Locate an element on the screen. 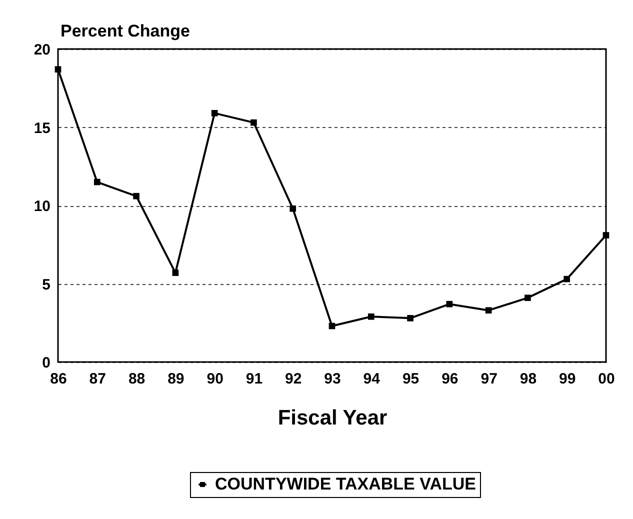 This screenshot has width=633, height=519. x-tick-label: 94 is located at coordinates (372, 379).